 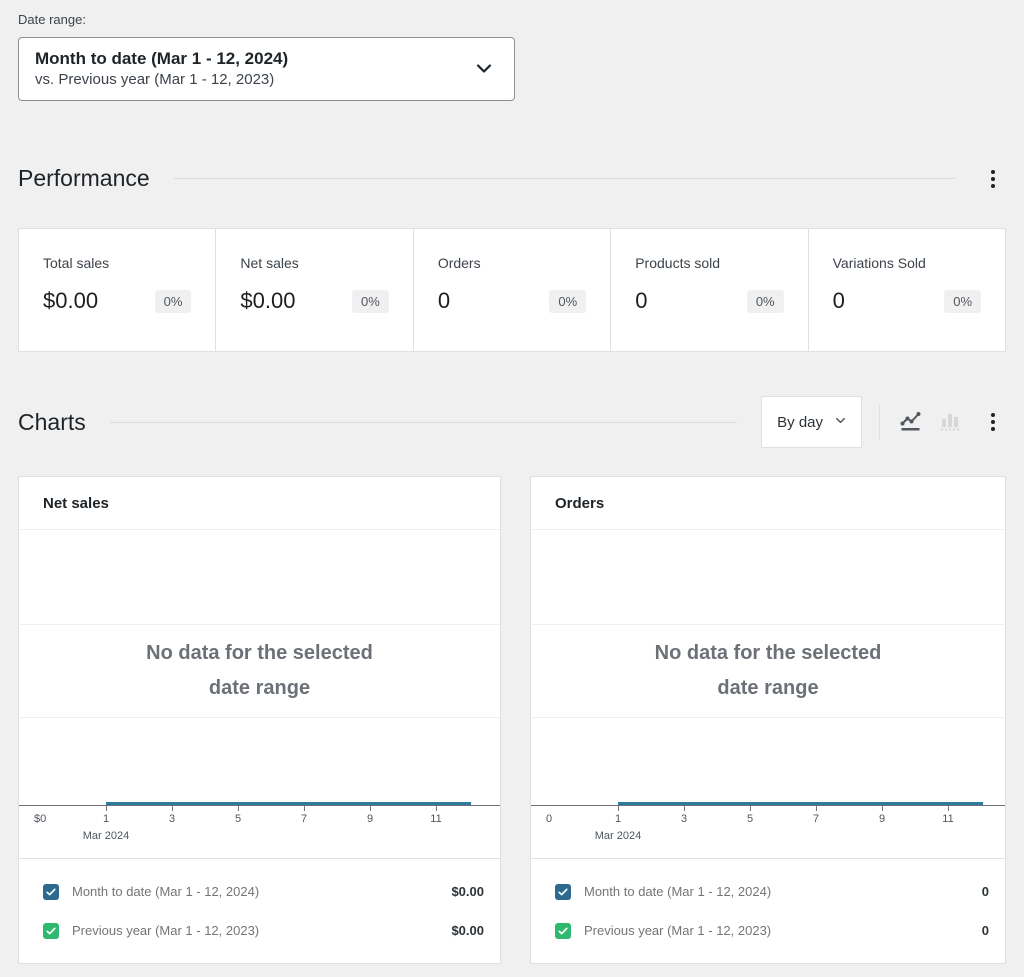 What do you see at coordinates (259, 832) in the screenshot?
I see `x-axis: $0 1 3 5 7 9 11 Mar 2024` at bounding box center [259, 832].